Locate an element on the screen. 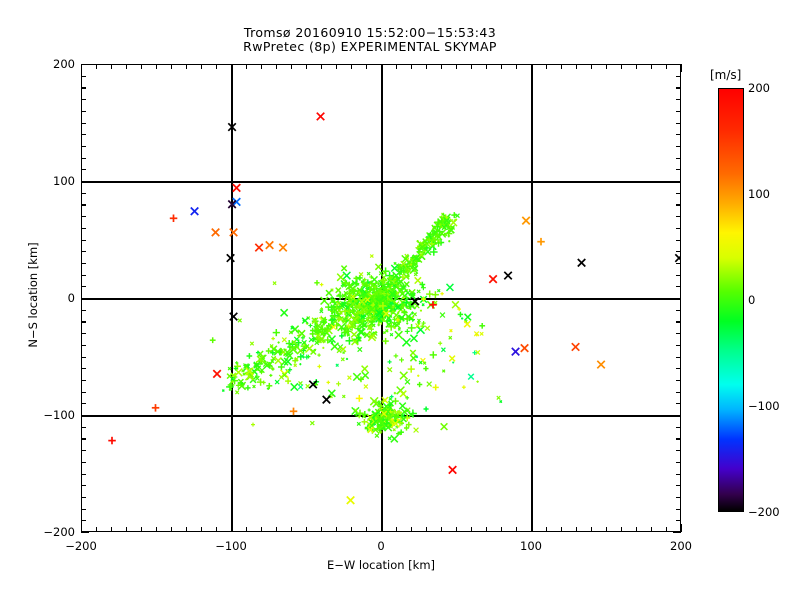 This screenshot has height=600, width=800. colorbar is located at coordinates (731, 300).